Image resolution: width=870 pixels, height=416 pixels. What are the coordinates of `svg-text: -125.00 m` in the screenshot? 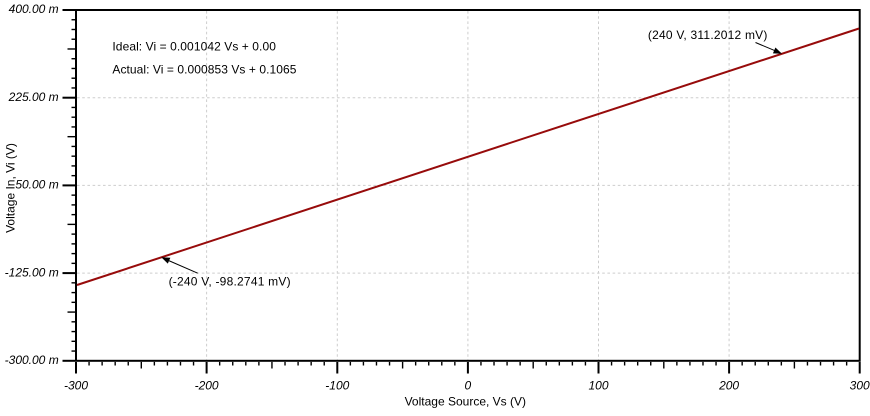 It's located at (32, 272).